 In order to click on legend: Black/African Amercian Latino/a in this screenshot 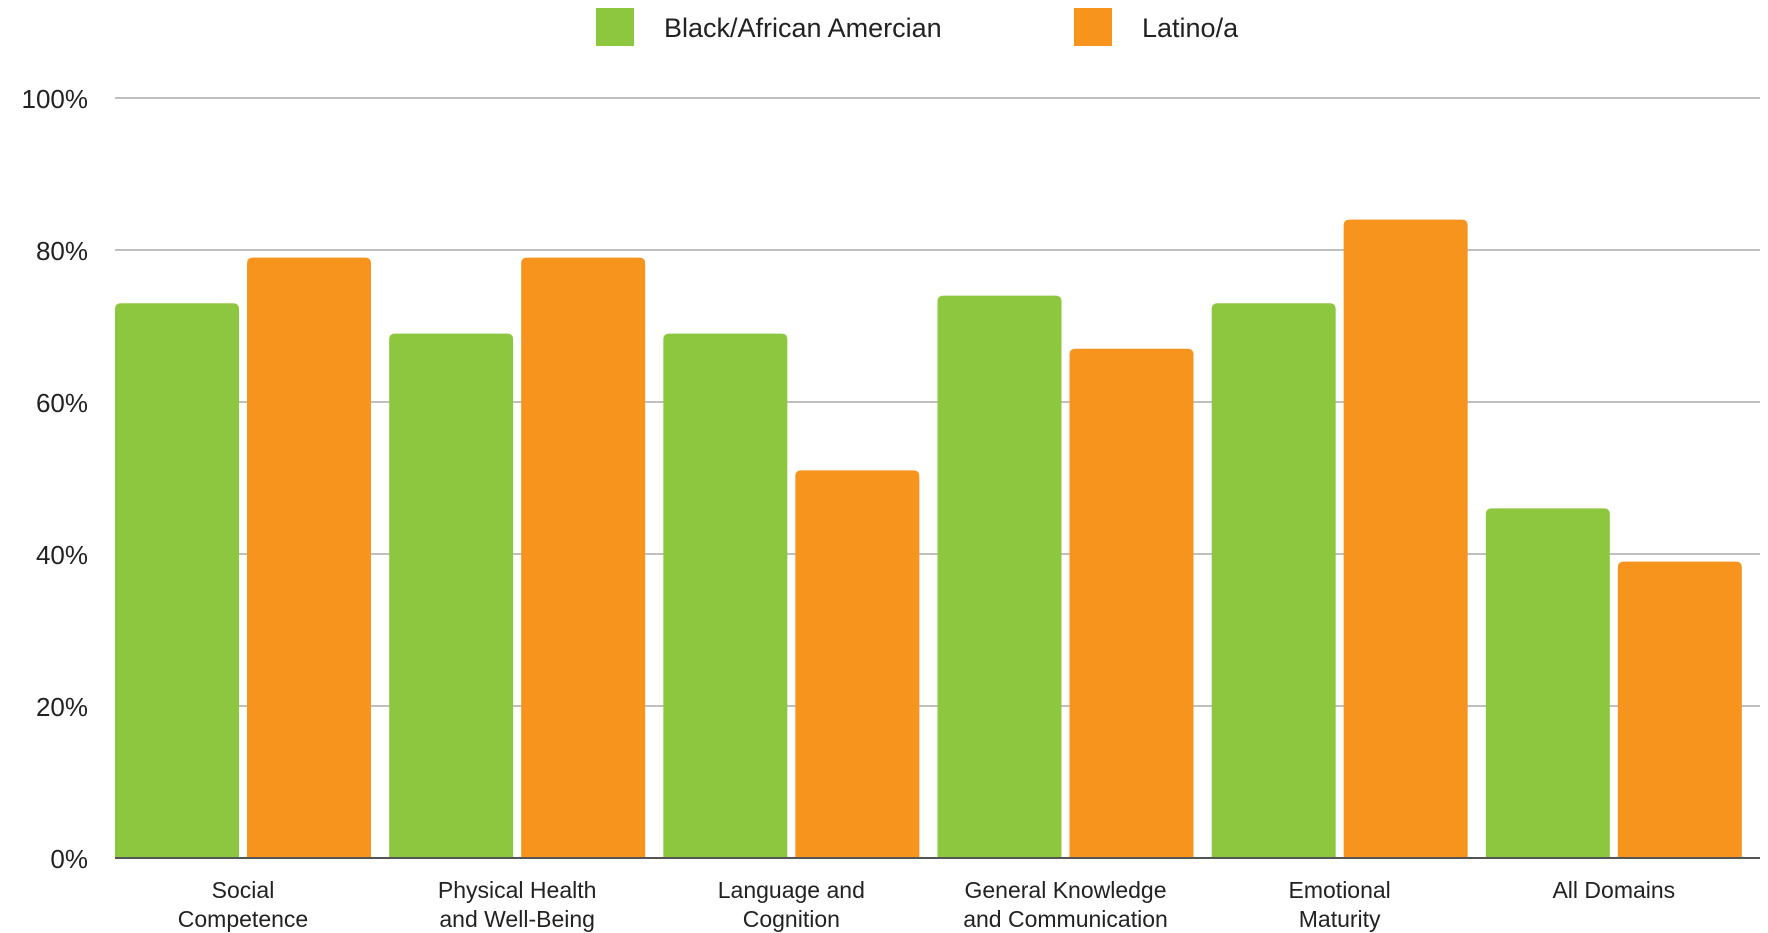, I will do `click(917, 27)`.